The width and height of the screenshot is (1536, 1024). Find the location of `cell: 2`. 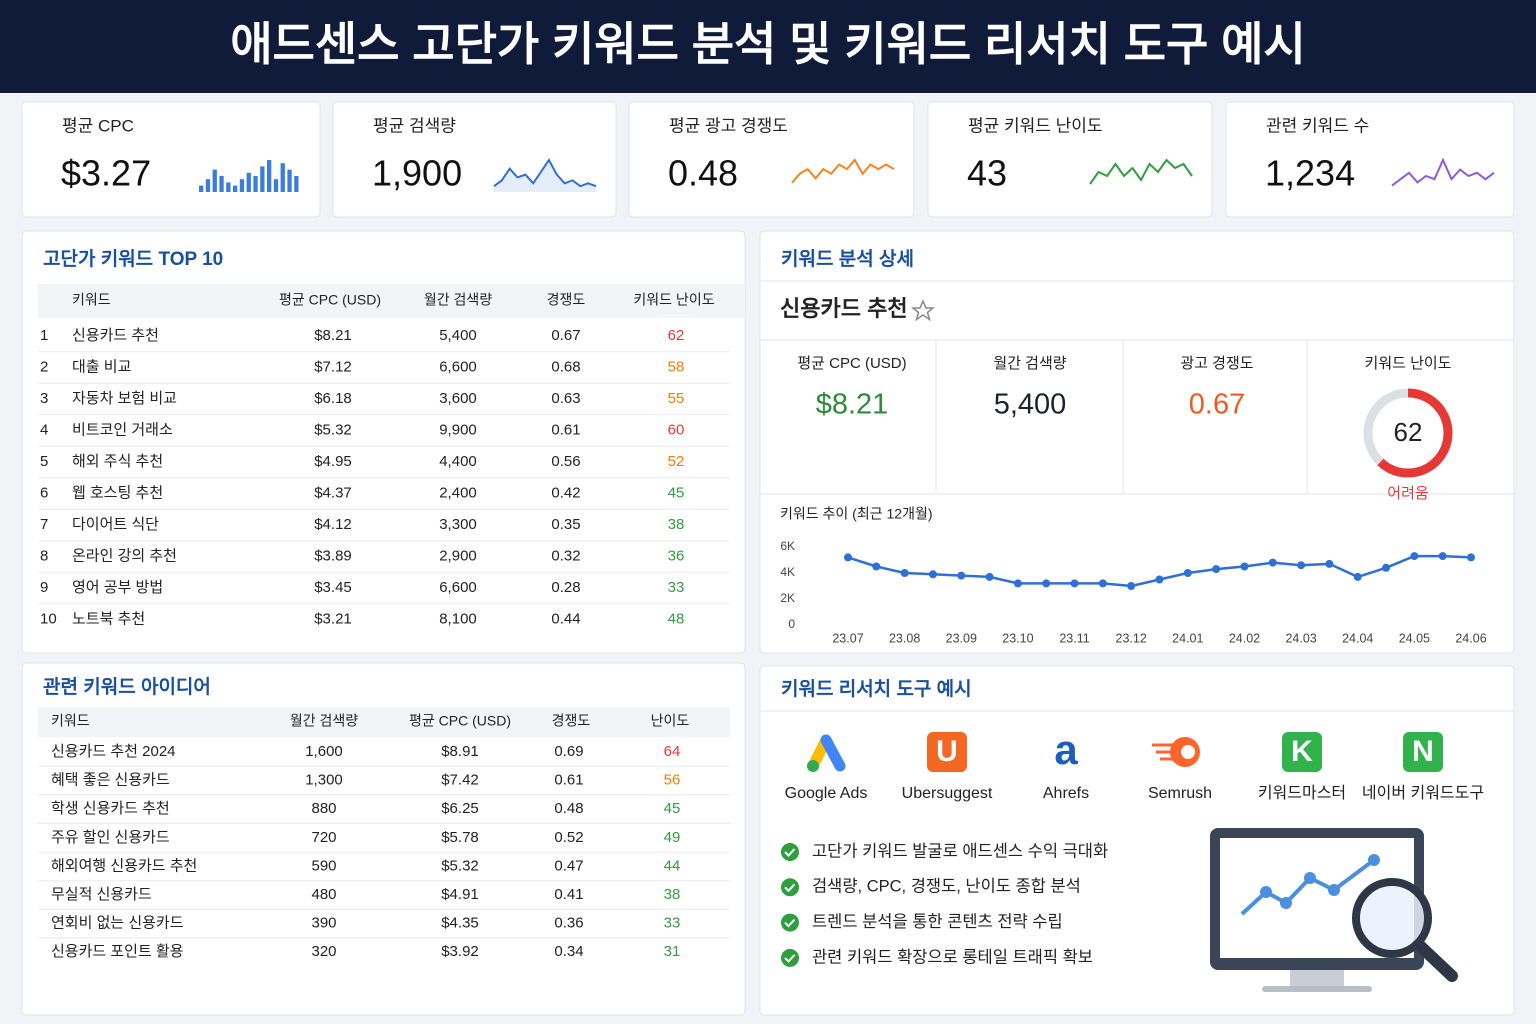

cell: 2 is located at coordinates (44, 366).